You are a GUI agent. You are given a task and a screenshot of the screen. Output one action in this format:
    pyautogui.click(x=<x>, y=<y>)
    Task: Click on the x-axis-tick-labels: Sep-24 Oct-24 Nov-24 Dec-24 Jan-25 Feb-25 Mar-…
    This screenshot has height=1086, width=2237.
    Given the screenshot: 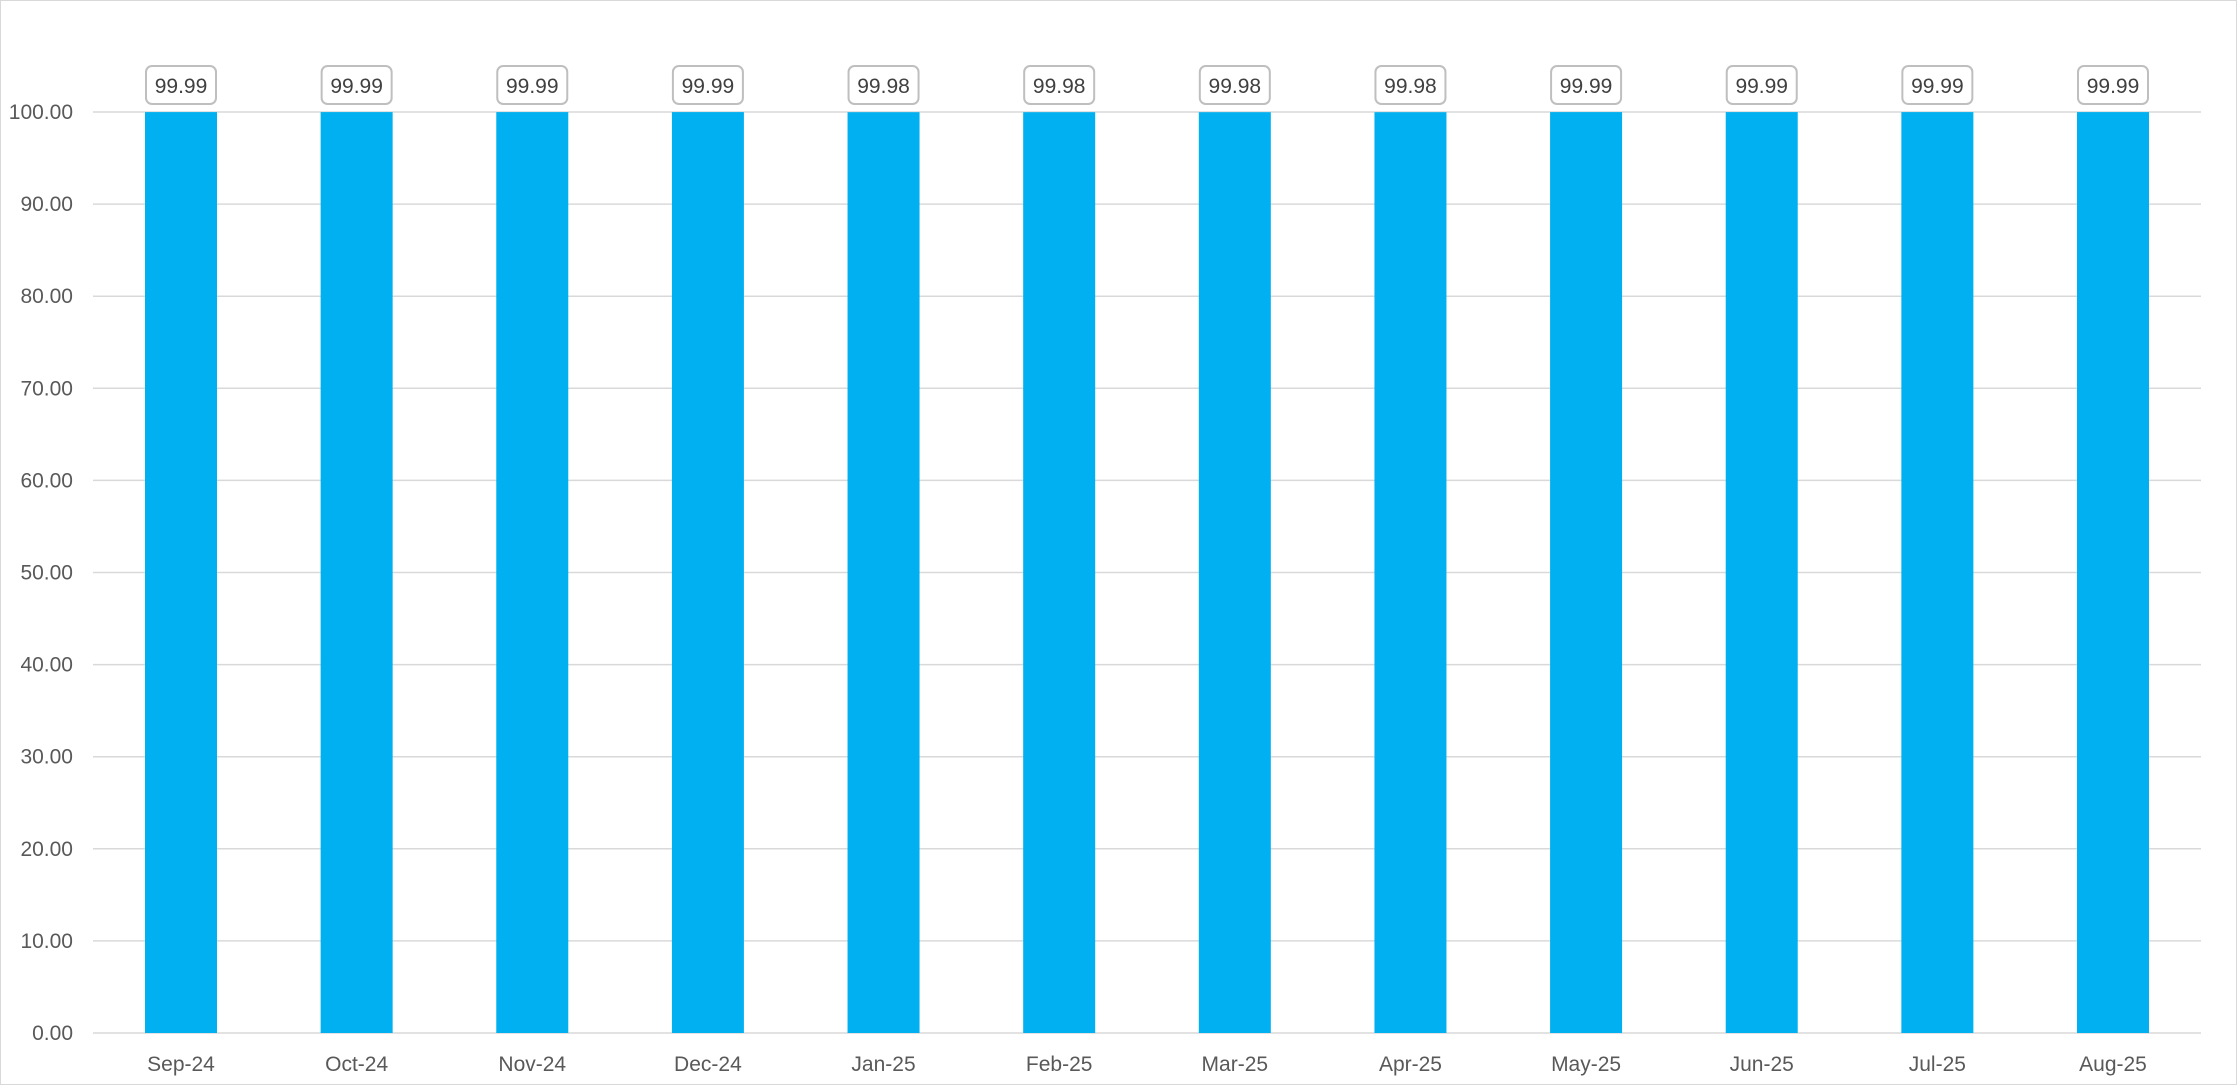 What is the action you would take?
    pyautogui.click(x=1147, y=1064)
    